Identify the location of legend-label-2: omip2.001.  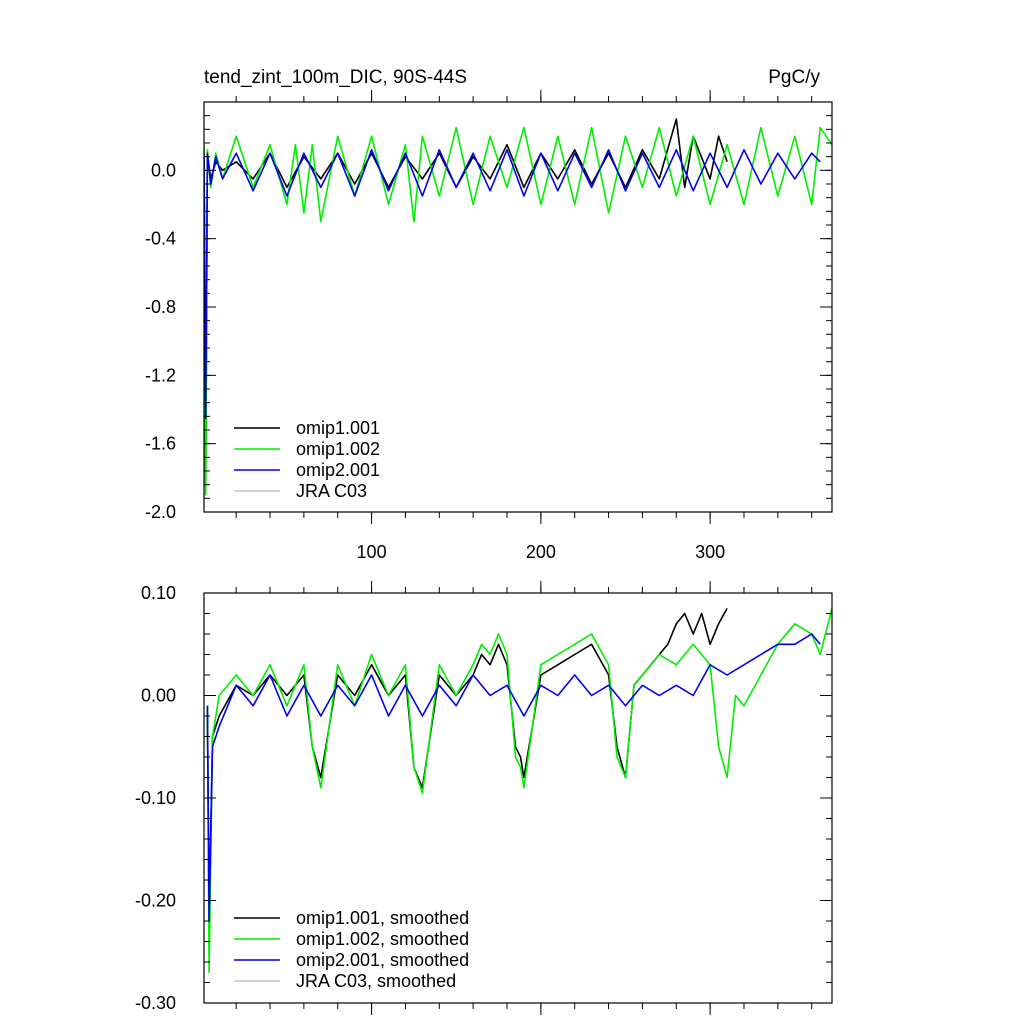
(338, 470).